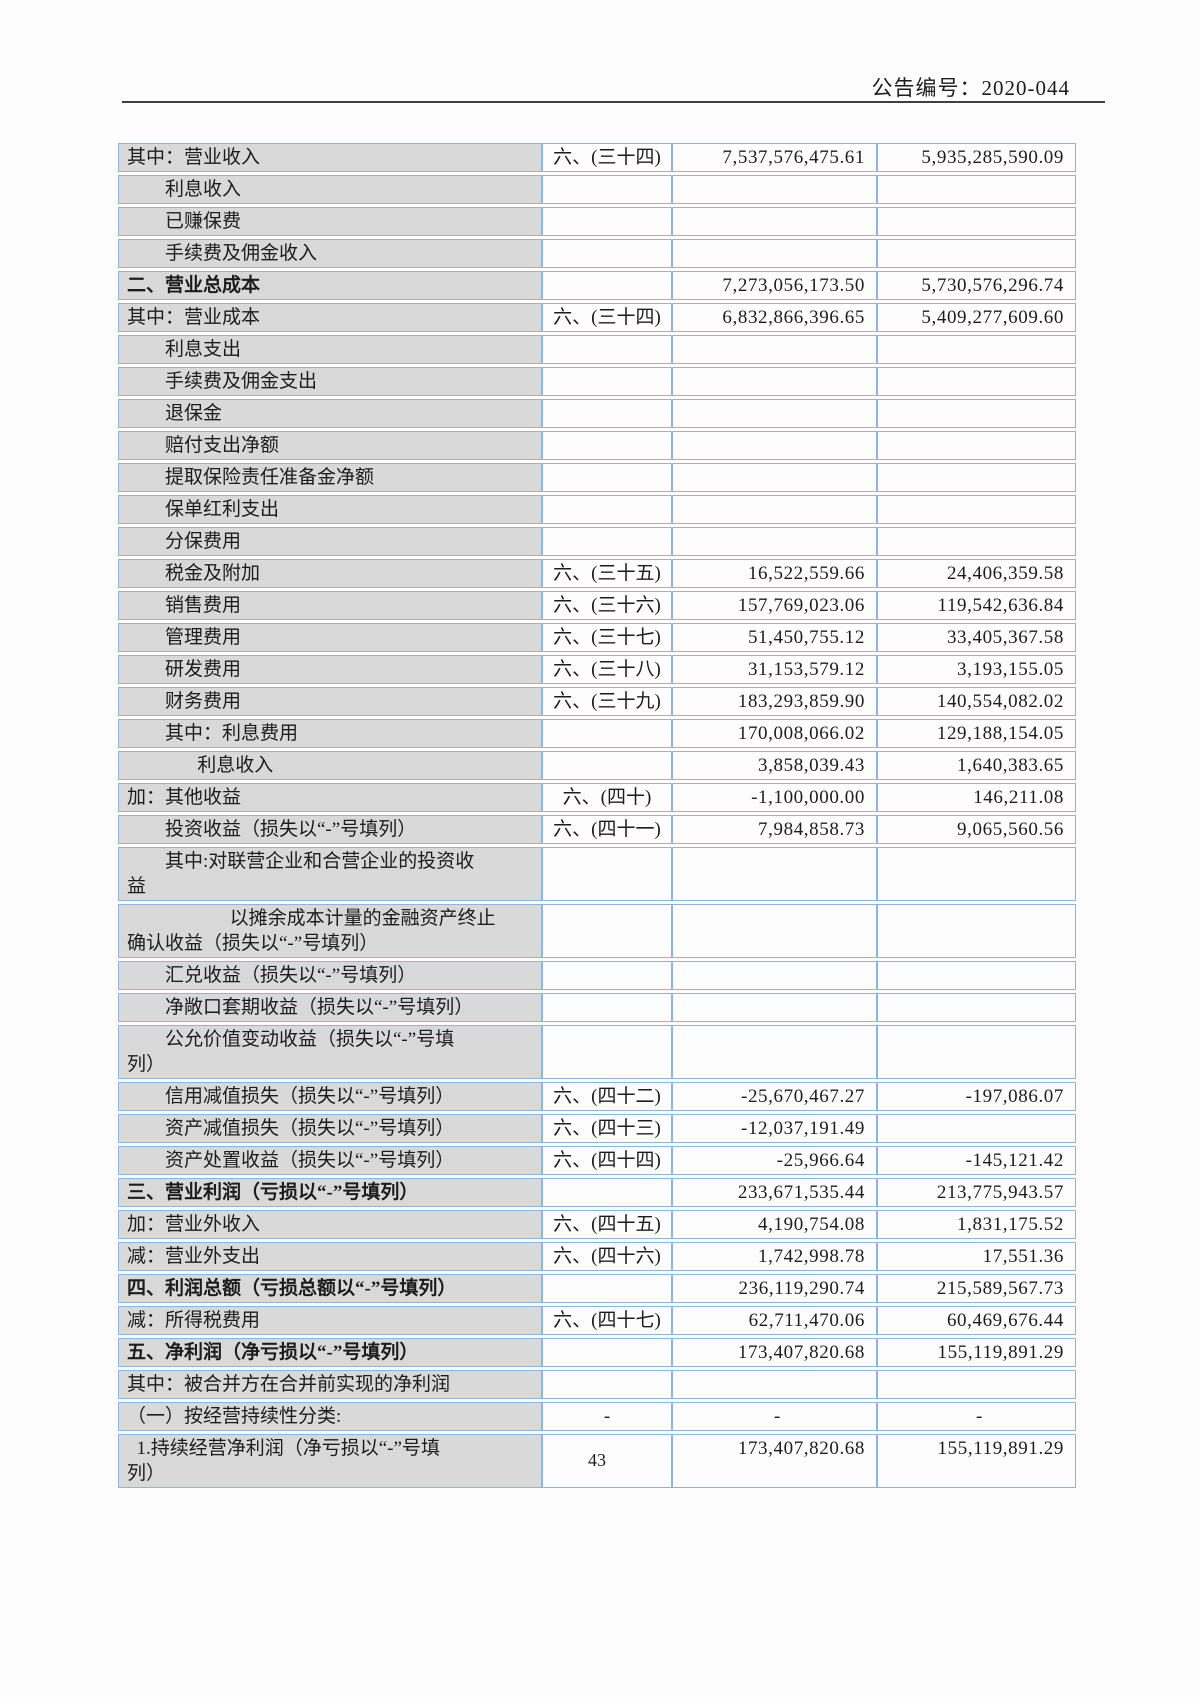 The width and height of the screenshot is (1200, 1697). What do you see at coordinates (607, 1224) in the screenshot?
I see `note-cell: 六、(四十五)` at bounding box center [607, 1224].